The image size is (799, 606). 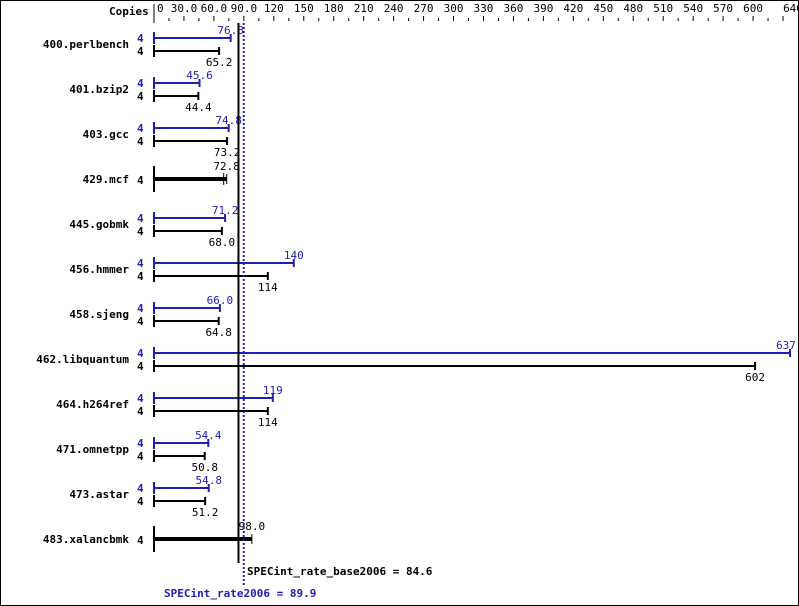 What do you see at coordinates (86, 44) in the screenshot?
I see `benchmark-label: 400.perlbench` at bounding box center [86, 44].